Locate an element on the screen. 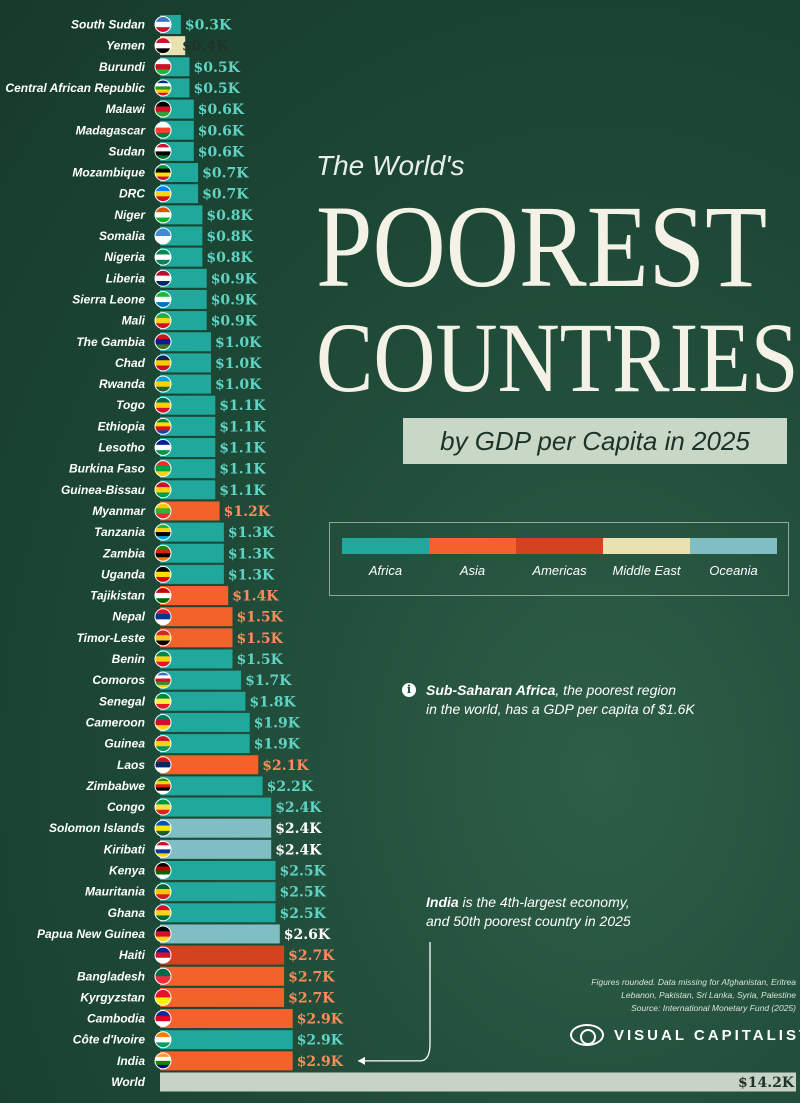 The image size is (800, 1103). bar-kyrgyzstan is located at coordinates (222, 997).